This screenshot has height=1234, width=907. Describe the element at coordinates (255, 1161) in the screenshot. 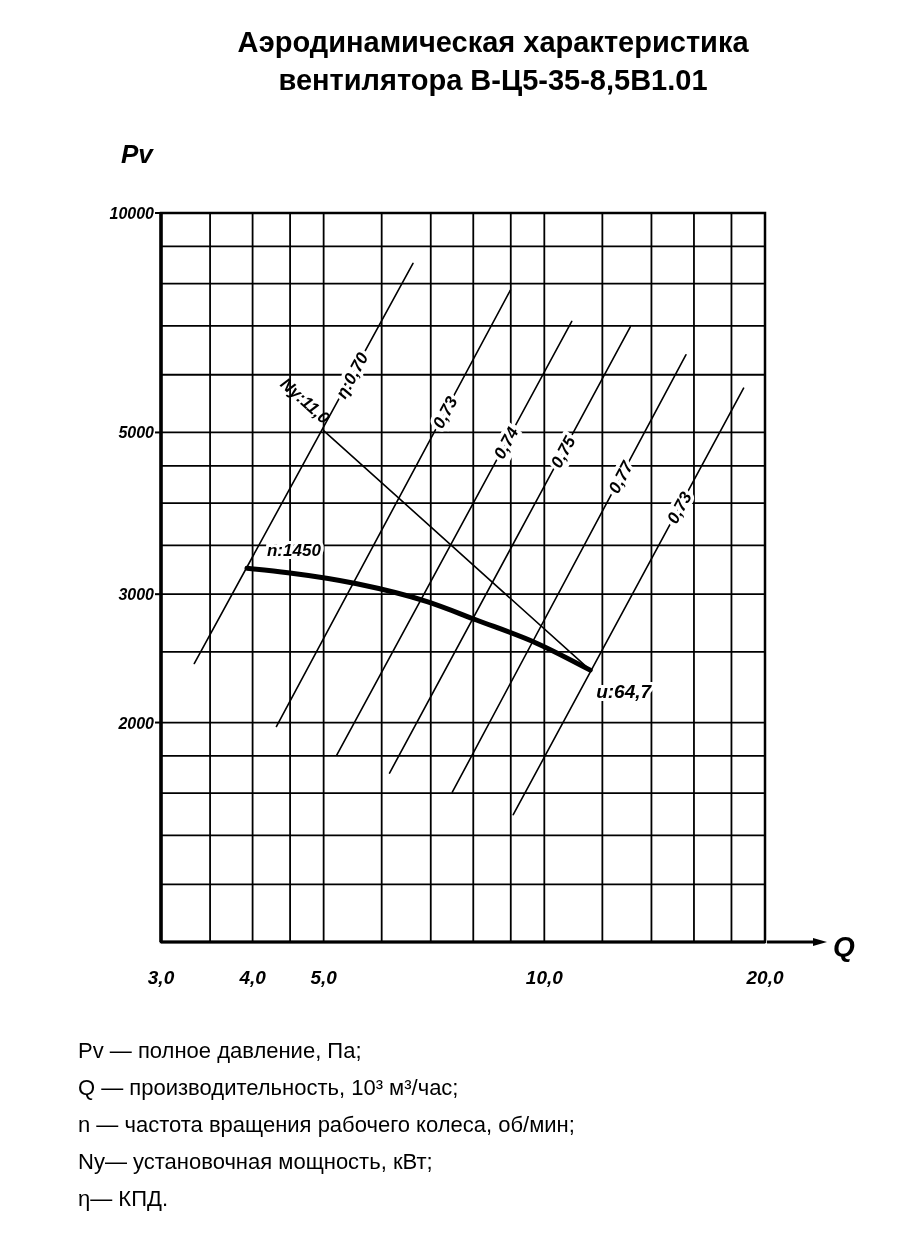

I see `text: Ny— установочная мощность, кВт;` at that location.